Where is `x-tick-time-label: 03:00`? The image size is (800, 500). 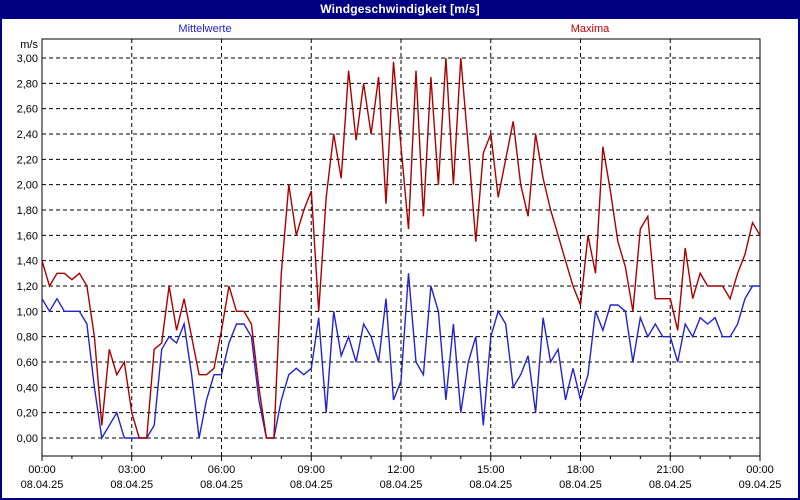
x-tick-time-label: 03:00 is located at coordinates (132, 470).